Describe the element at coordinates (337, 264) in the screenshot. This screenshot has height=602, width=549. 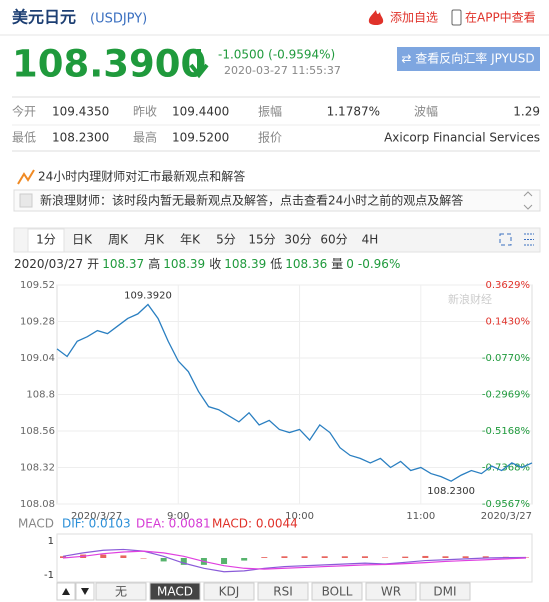
I see `ohlc-label: 量` at that location.